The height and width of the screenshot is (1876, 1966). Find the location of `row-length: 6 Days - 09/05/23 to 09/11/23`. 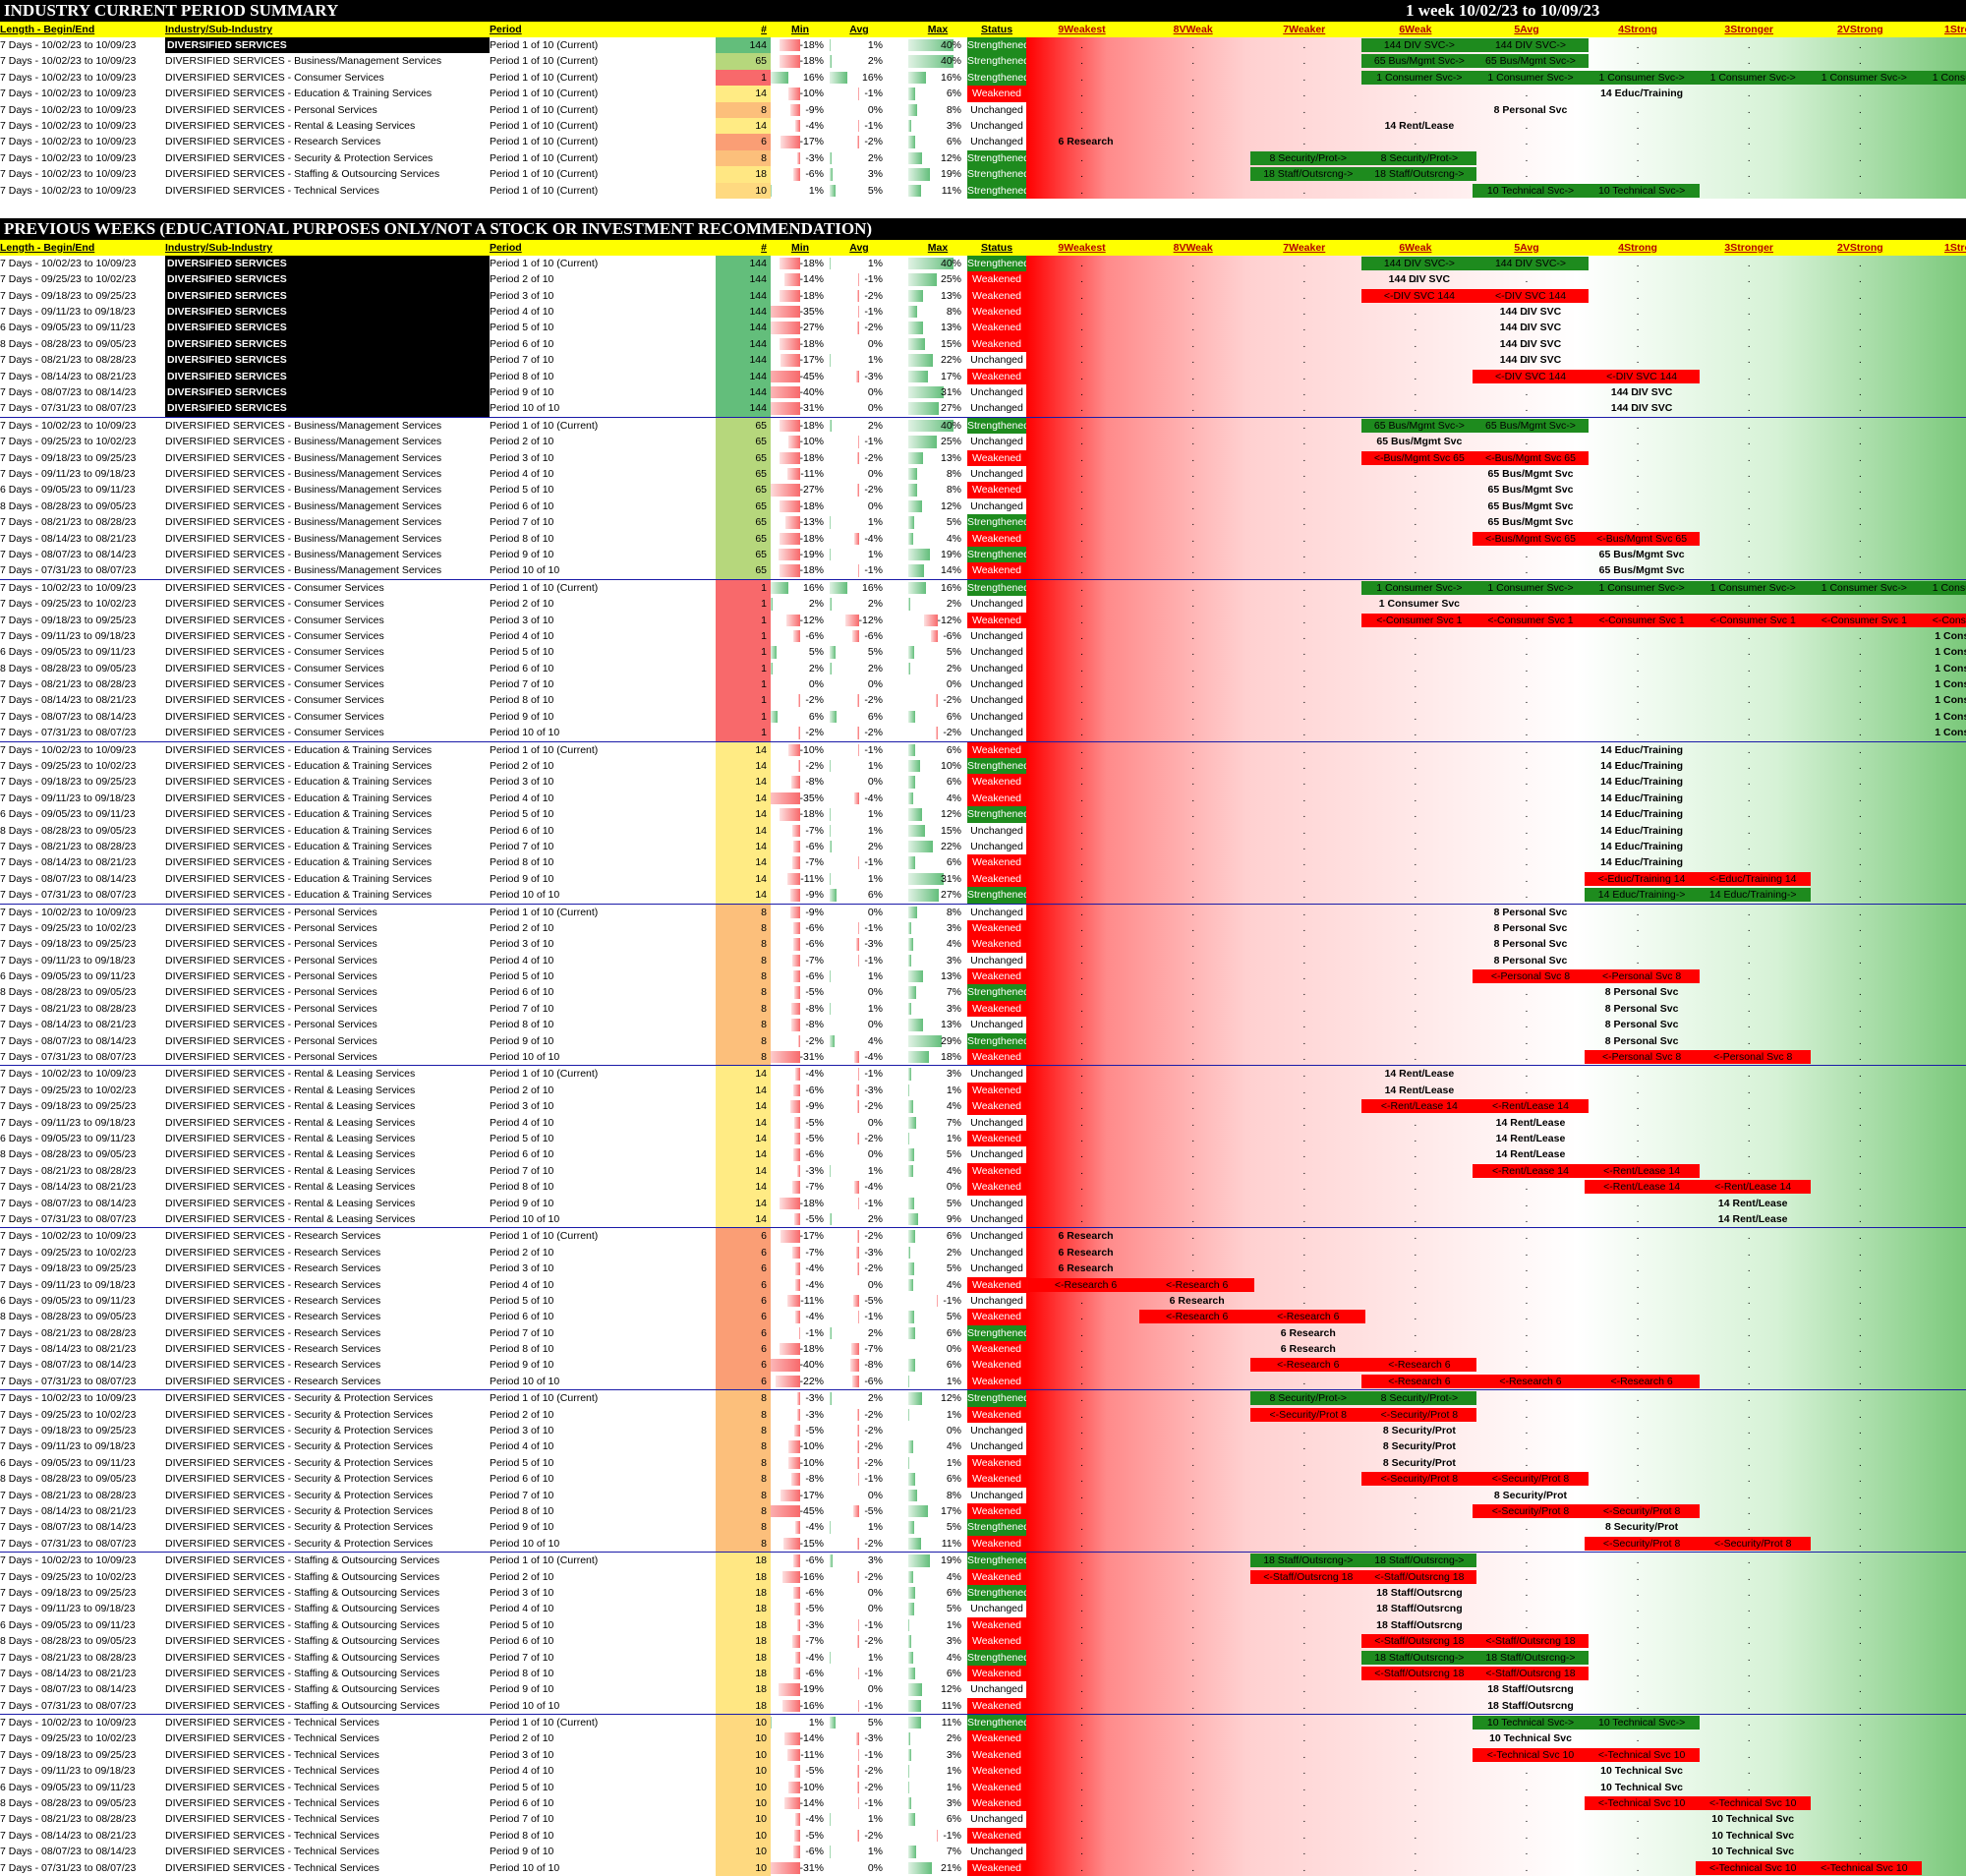

row-length: 6 Days - 09/05/23 to 09/11/23 is located at coordinates (68, 1625).